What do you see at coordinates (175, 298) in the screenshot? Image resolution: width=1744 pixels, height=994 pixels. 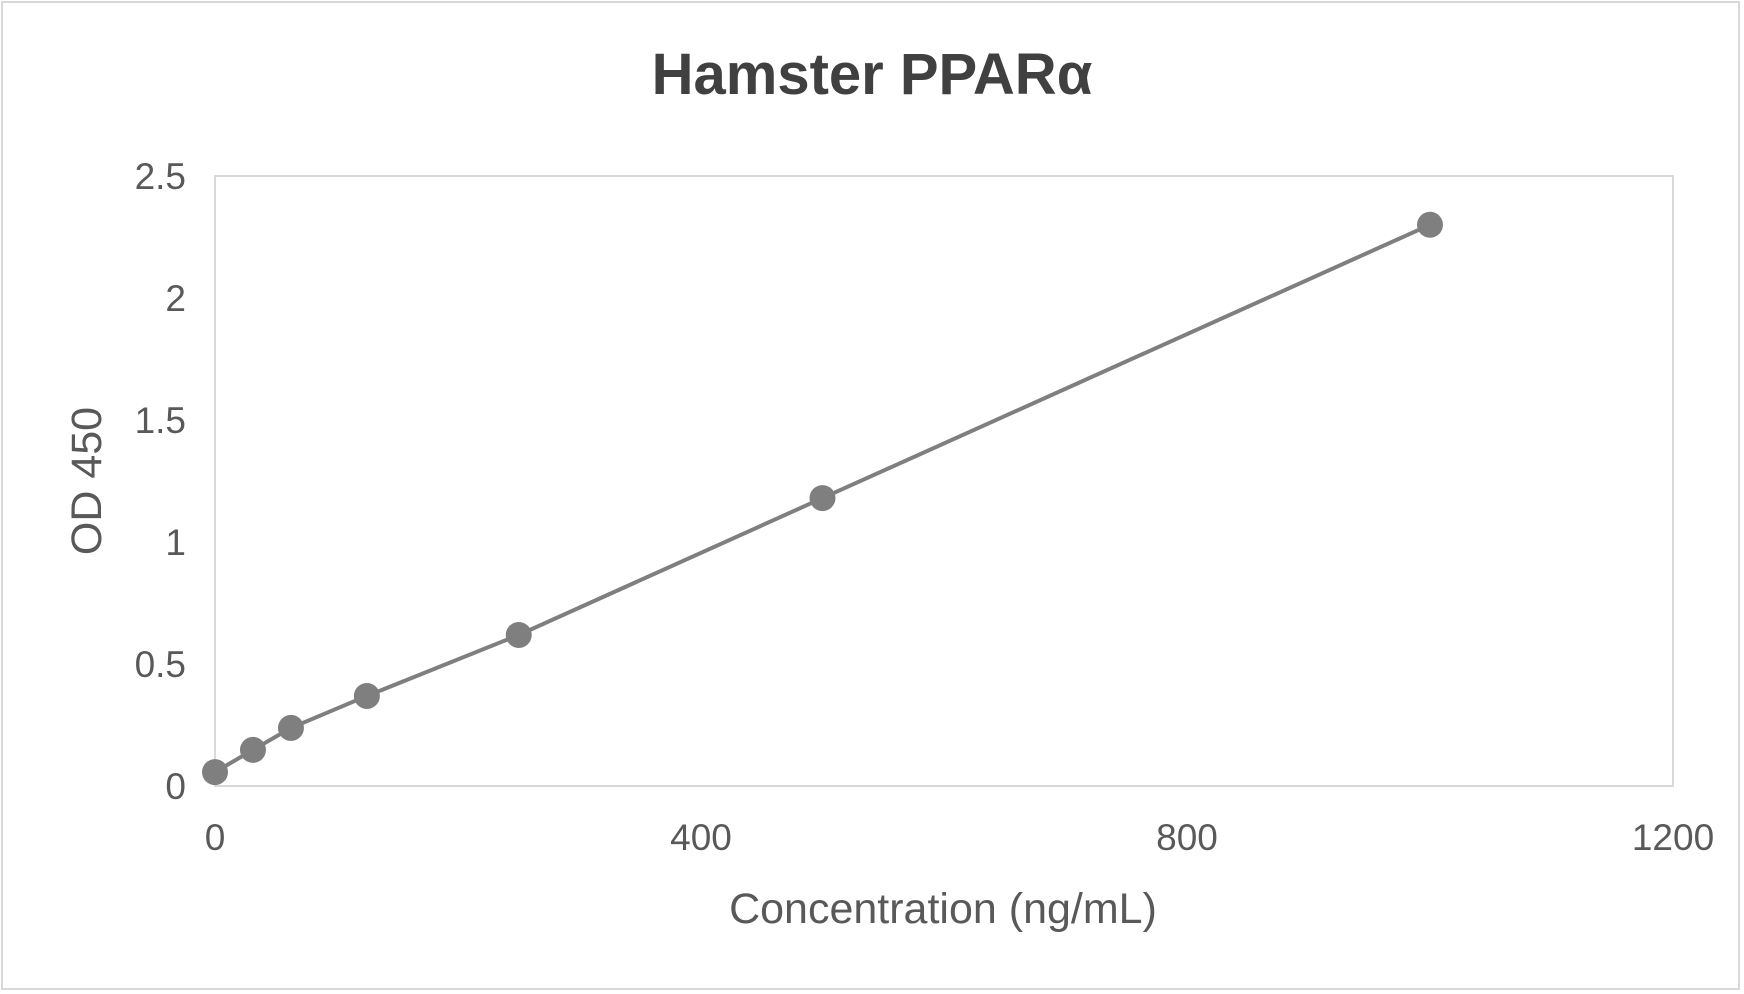 I see `y-tick-label: 2` at bounding box center [175, 298].